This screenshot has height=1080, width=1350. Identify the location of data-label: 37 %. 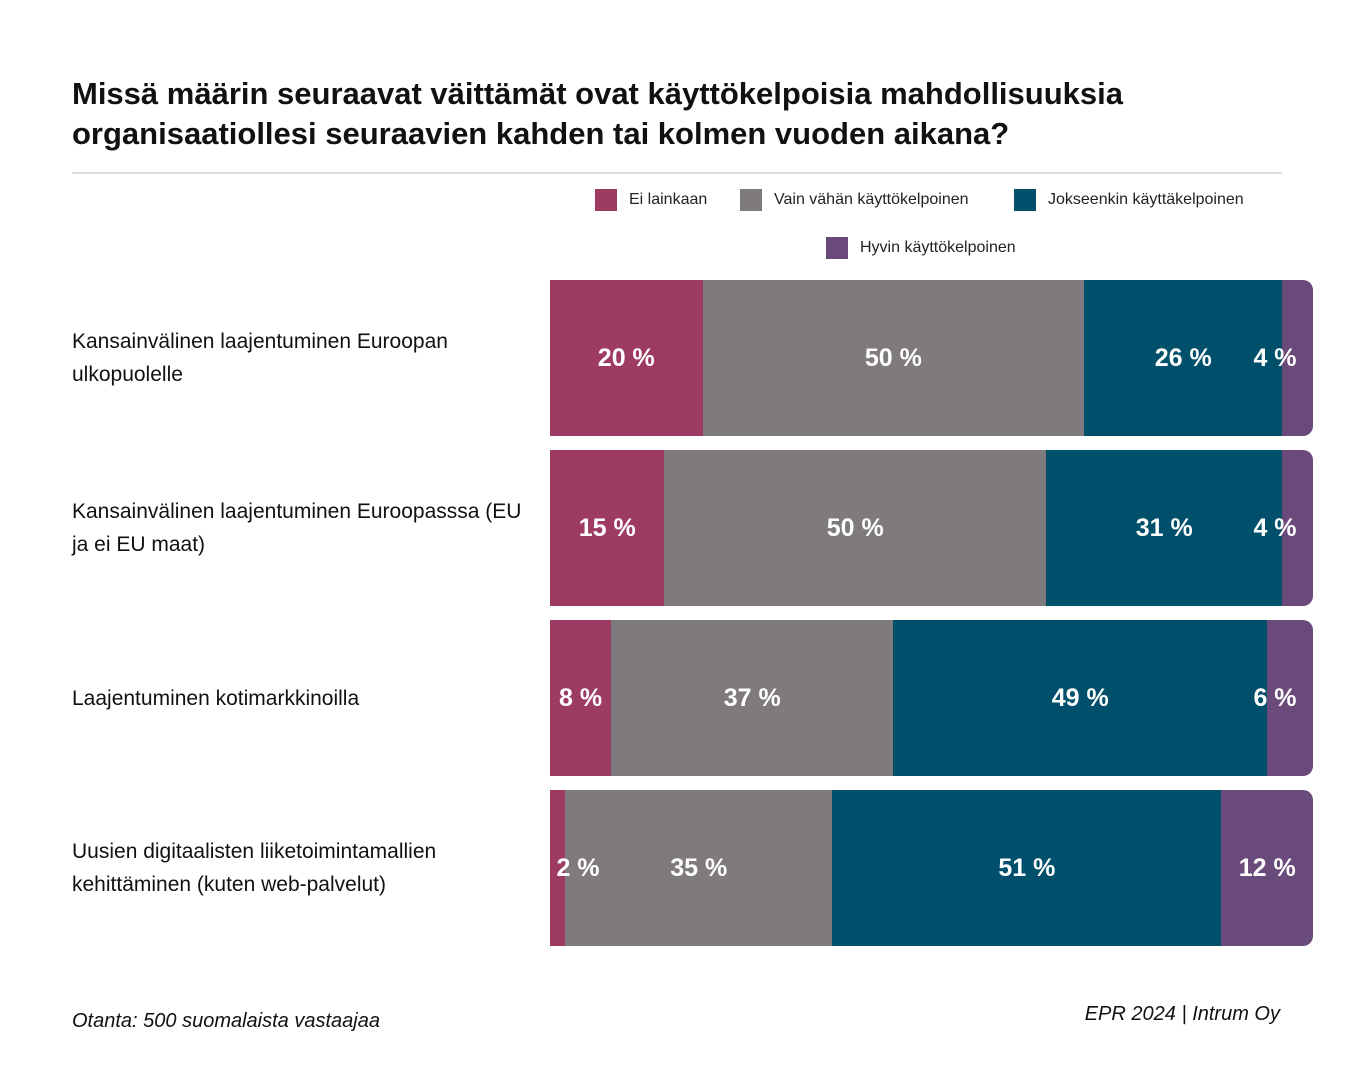
(752, 697).